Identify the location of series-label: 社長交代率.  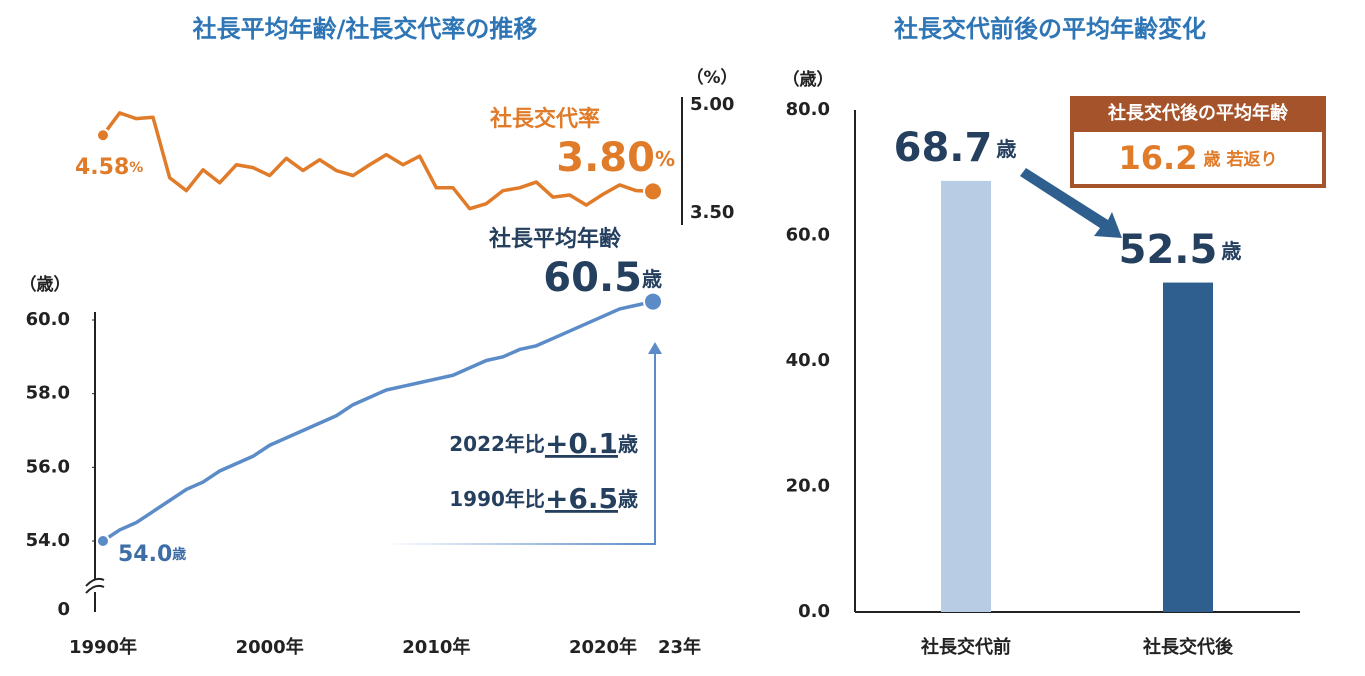
(545, 119).